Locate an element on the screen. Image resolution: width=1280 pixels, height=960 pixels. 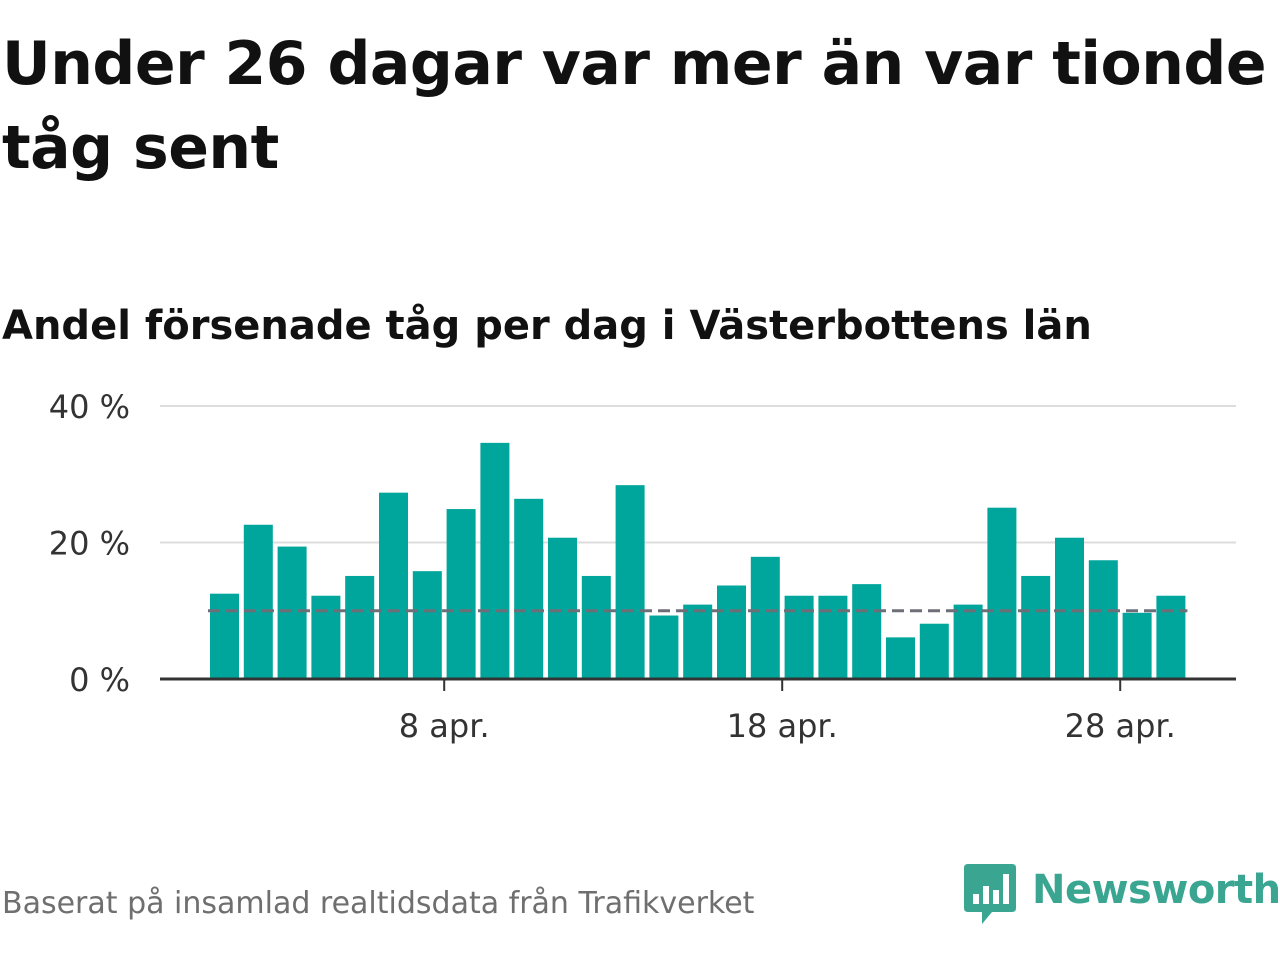
x-tick-label: 28 apr. is located at coordinates (1120, 726).